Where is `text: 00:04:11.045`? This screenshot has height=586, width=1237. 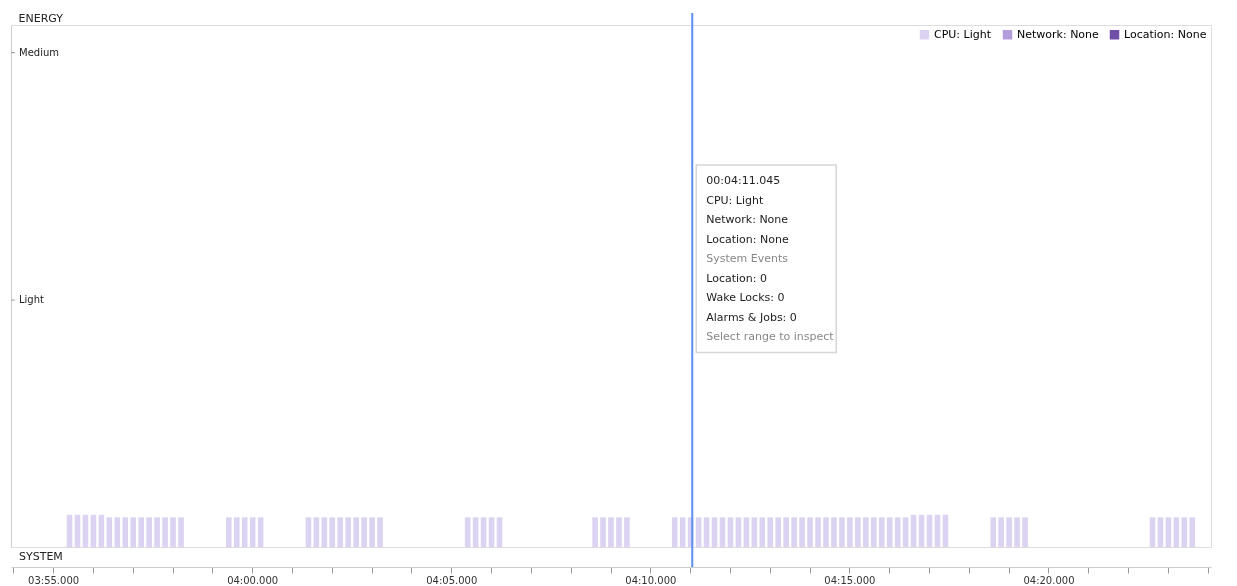
text: 00:04:11.045 is located at coordinates (743, 180).